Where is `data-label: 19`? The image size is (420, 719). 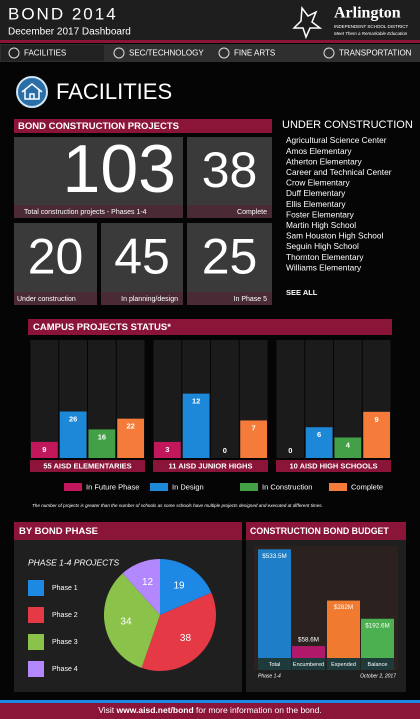
data-label: 19 is located at coordinates (179, 586).